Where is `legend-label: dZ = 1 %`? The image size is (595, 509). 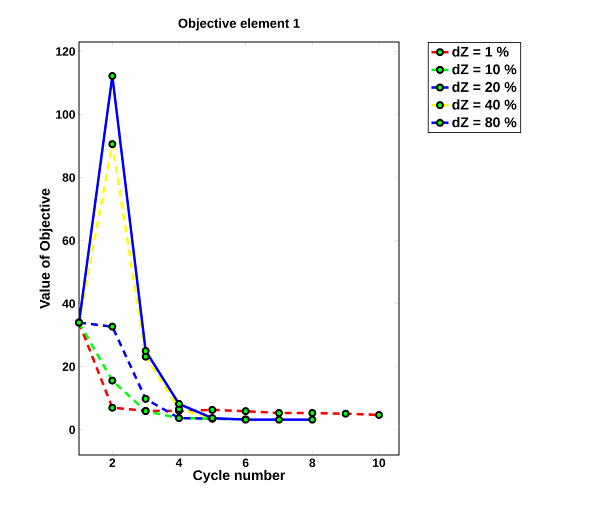 legend-label: dZ = 1 % is located at coordinates (480, 51).